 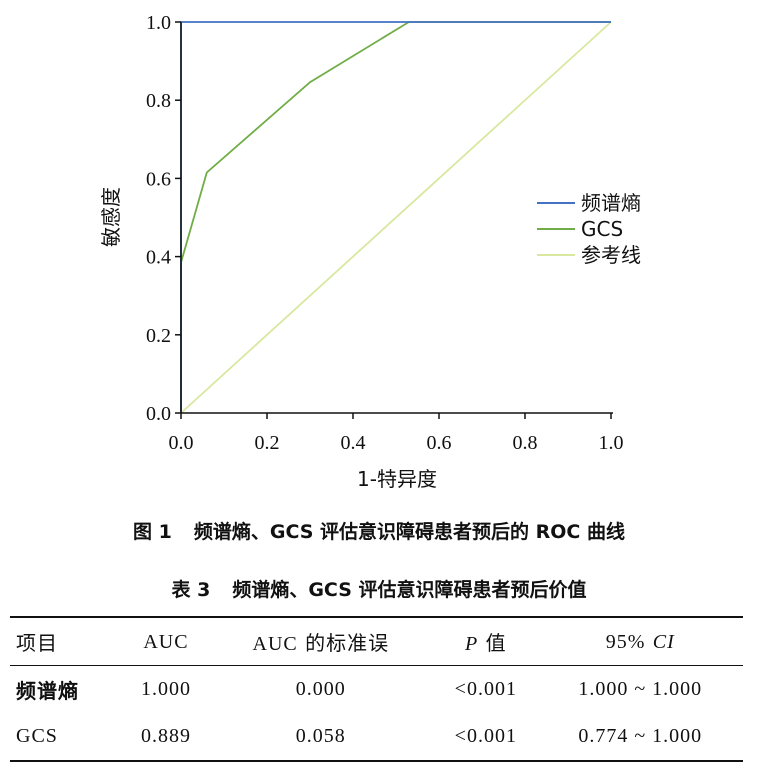 I want to click on y-tick-label: 1.0, so click(x=158, y=23).